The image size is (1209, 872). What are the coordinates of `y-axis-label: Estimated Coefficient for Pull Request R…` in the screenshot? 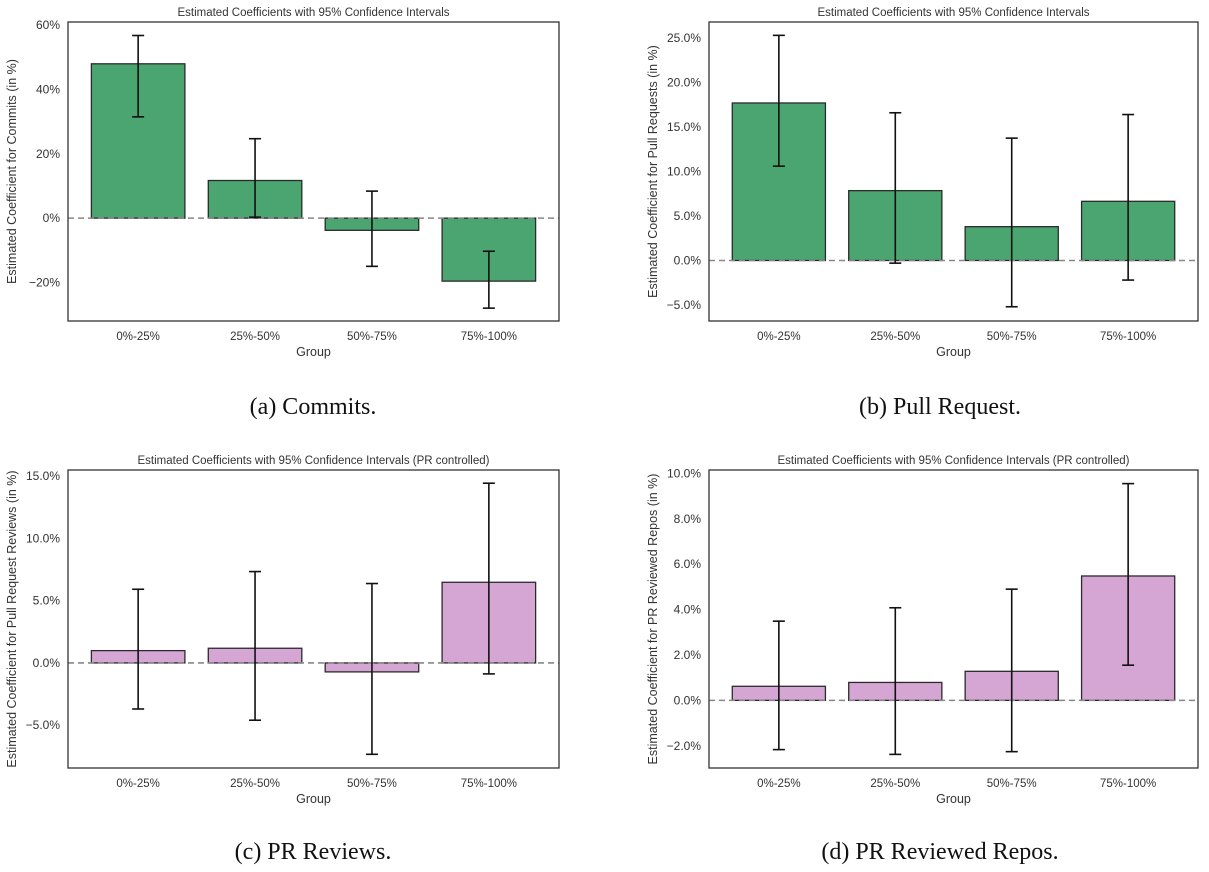 It's located at (12, 618).